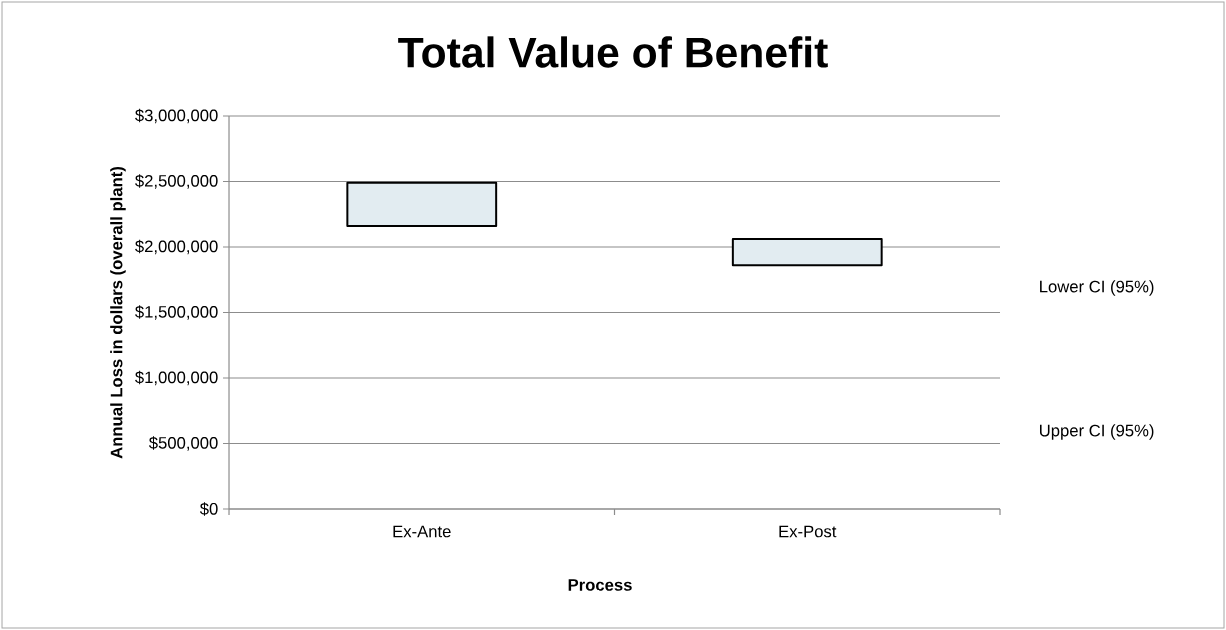 The width and height of the screenshot is (1226, 630). What do you see at coordinates (176, 378) in the screenshot?
I see `y-tick-label: $1,000,000` at bounding box center [176, 378].